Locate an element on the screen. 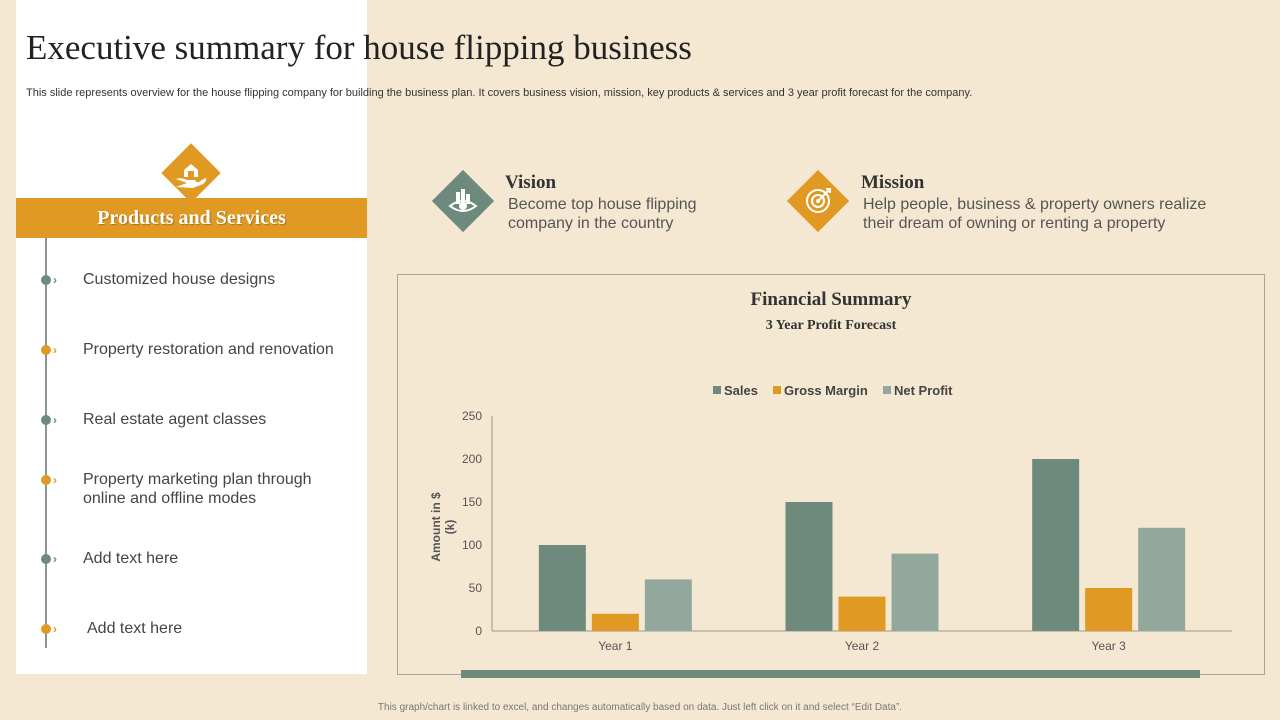 This screenshot has height=720, width=1280. y-tick-label: 0 is located at coordinates (478, 631).